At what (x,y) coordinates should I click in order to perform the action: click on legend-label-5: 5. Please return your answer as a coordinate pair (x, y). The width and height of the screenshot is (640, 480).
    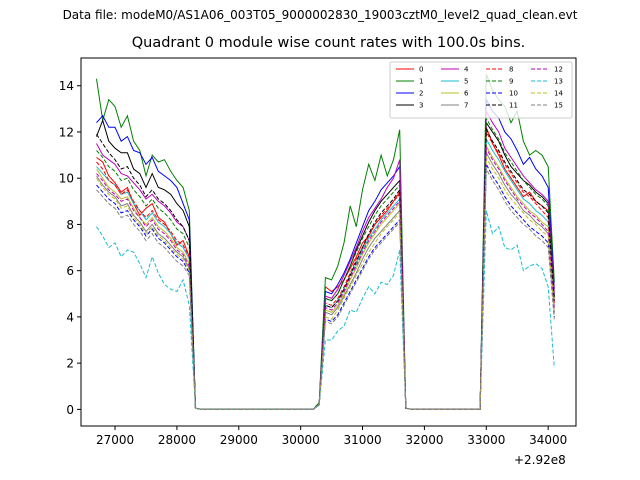
    Looking at the image, I should click on (466, 82).